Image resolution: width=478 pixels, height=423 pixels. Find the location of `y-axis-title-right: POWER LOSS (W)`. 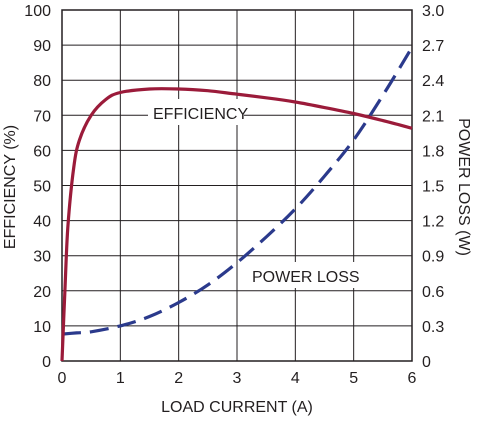

y-axis-title-right: POWER LOSS (W) is located at coordinates (463, 187).